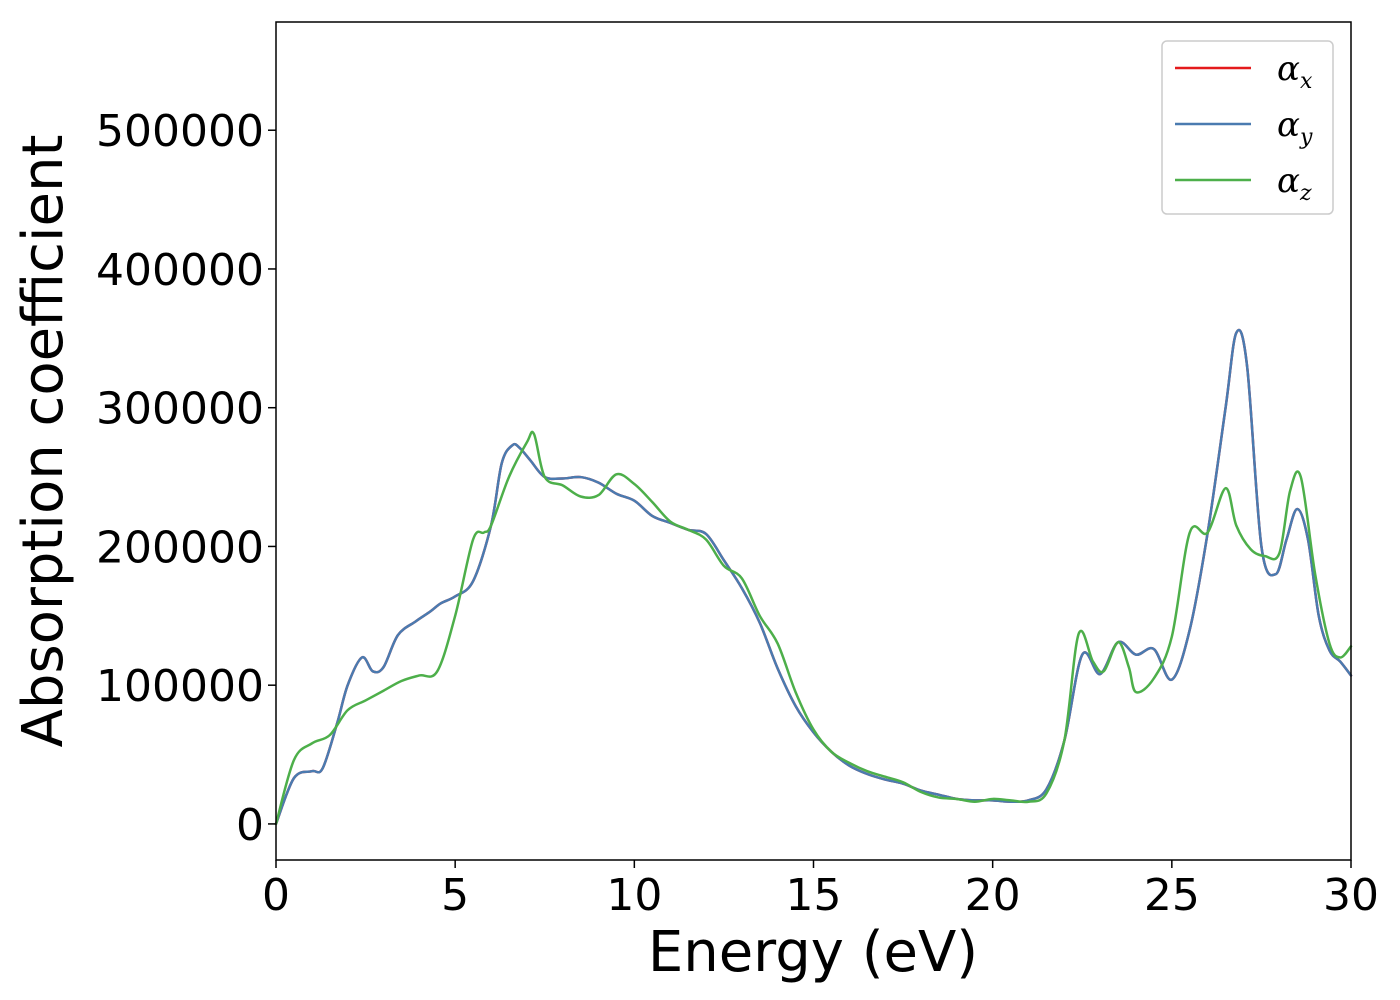 The height and width of the screenshot is (1000, 1400). I want to click on x-axis-ticks: 0 5 10 15 20 25 30, so click(820, 890).